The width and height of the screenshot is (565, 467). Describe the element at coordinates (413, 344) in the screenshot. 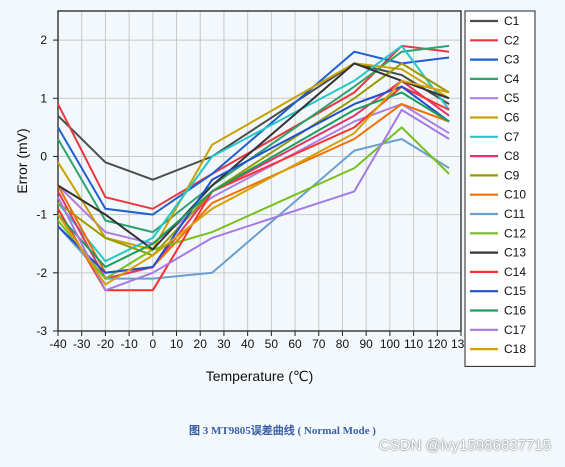

I see `x-tick-label: 110` at that location.